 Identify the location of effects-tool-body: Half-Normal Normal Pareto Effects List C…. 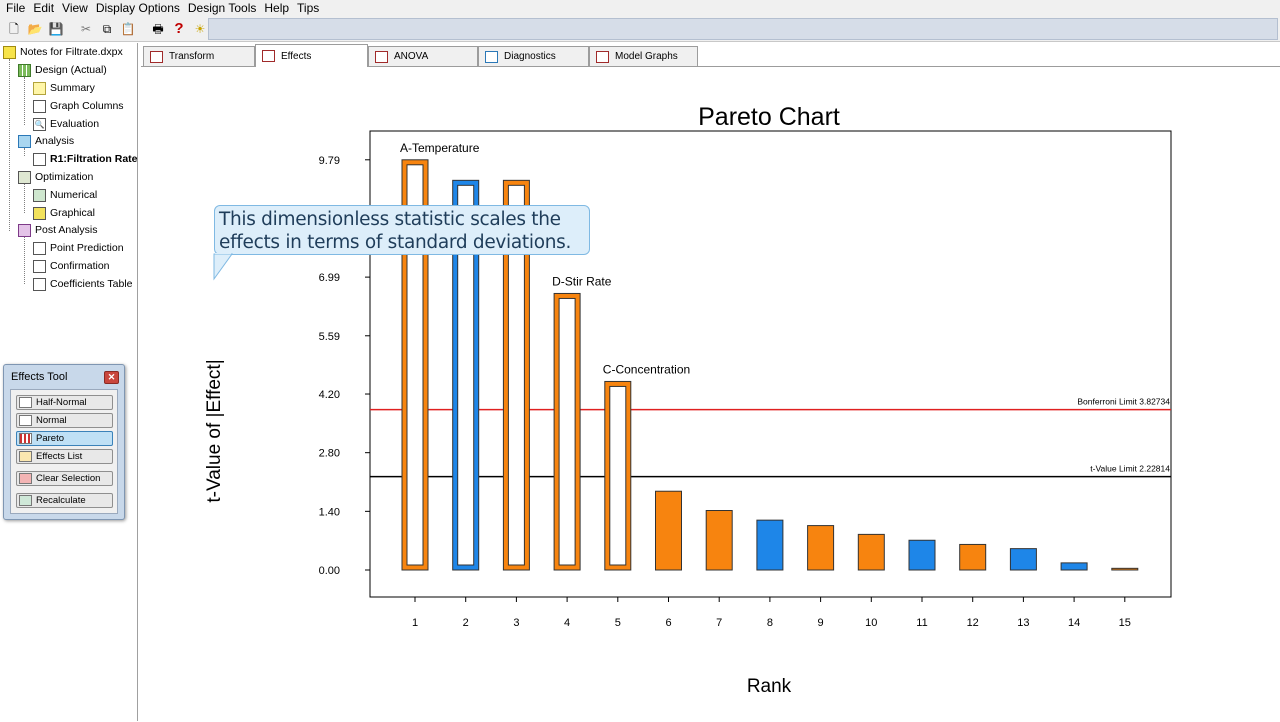
(64, 451).